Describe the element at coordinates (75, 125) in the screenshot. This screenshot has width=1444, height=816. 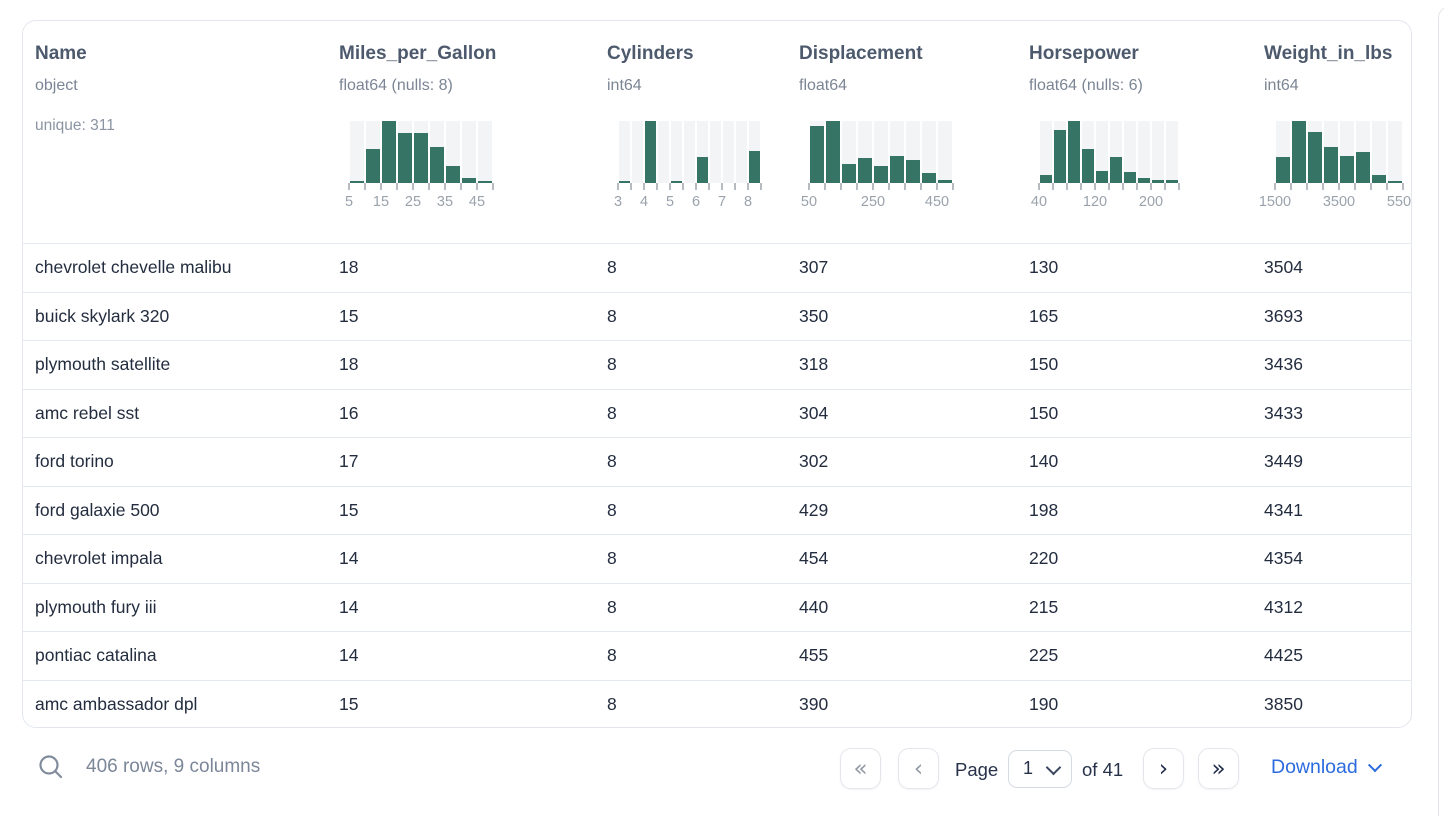
I see `column-extra: unique: 311` at that location.